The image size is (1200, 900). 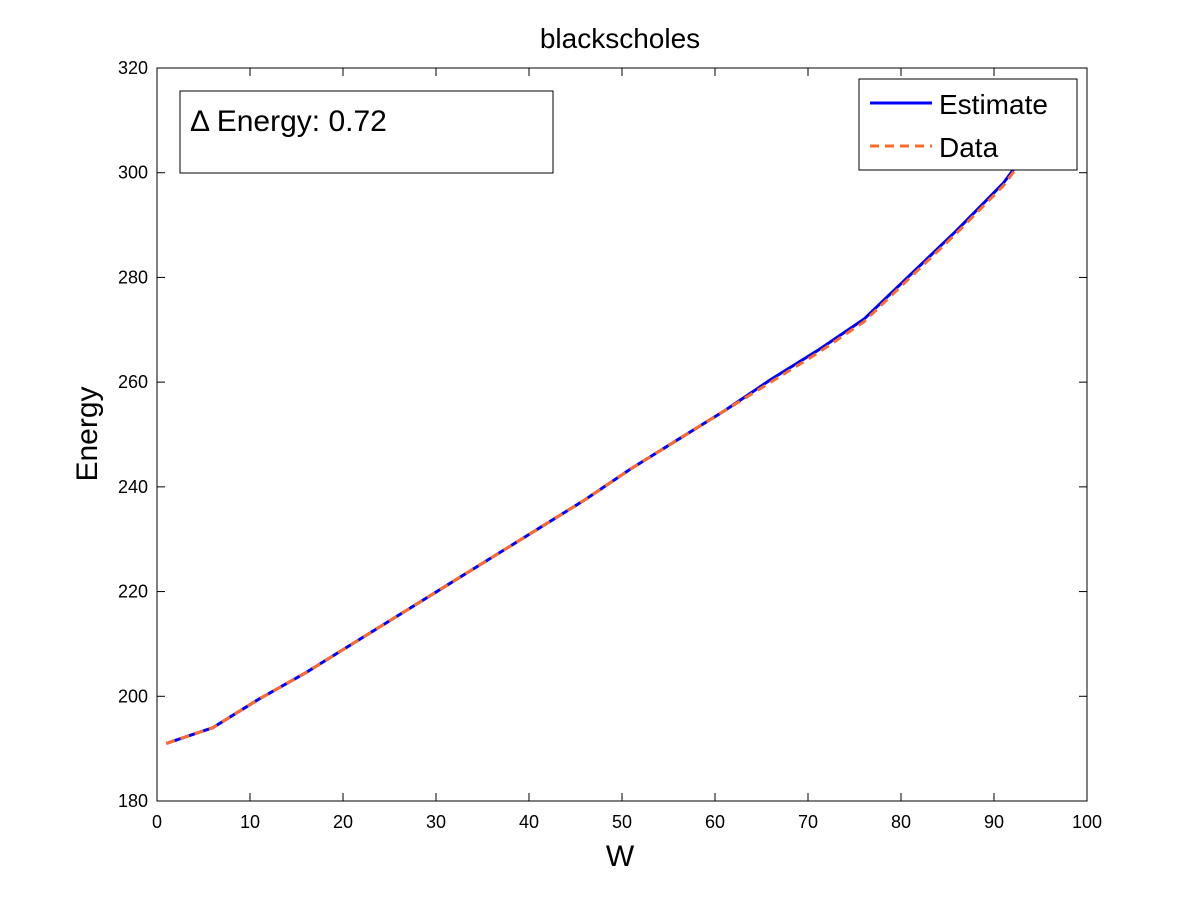 What do you see at coordinates (133, 382) in the screenshot?
I see `y-tick-label: 260` at bounding box center [133, 382].